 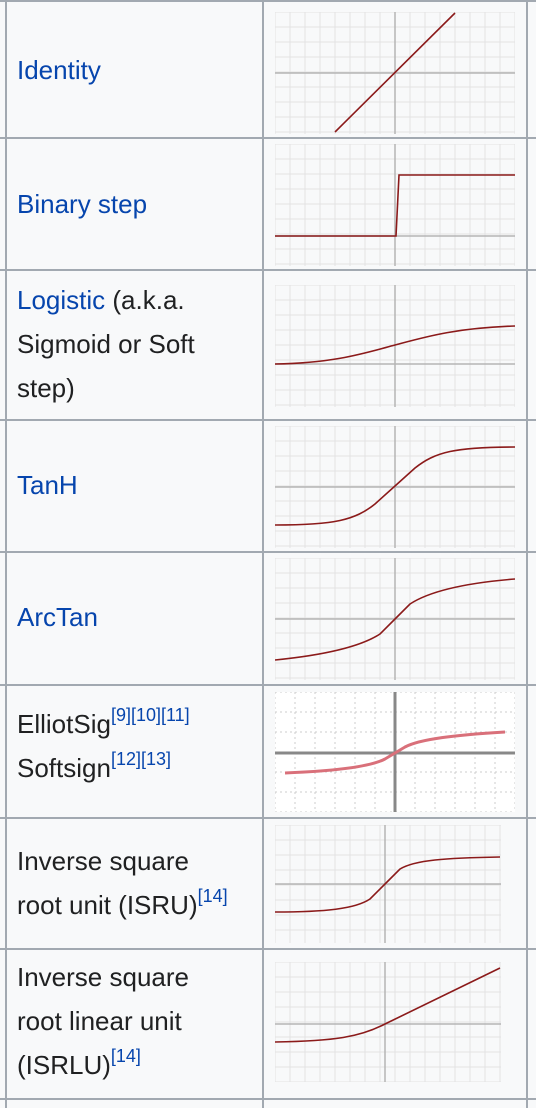 I want to click on isrlu-line-2: root linear unit, so click(x=99, y=1021).